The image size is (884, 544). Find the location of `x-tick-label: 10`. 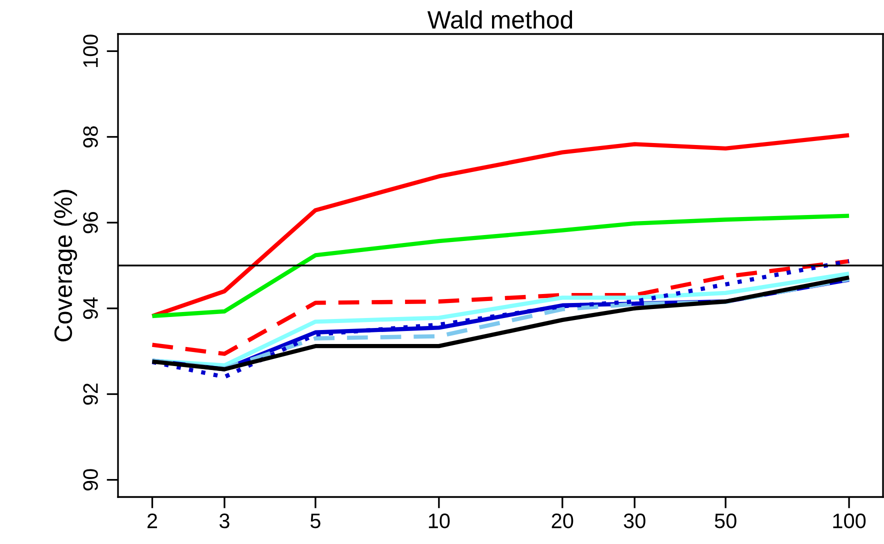

x-tick-label: 10 is located at coordinates (439, 521).